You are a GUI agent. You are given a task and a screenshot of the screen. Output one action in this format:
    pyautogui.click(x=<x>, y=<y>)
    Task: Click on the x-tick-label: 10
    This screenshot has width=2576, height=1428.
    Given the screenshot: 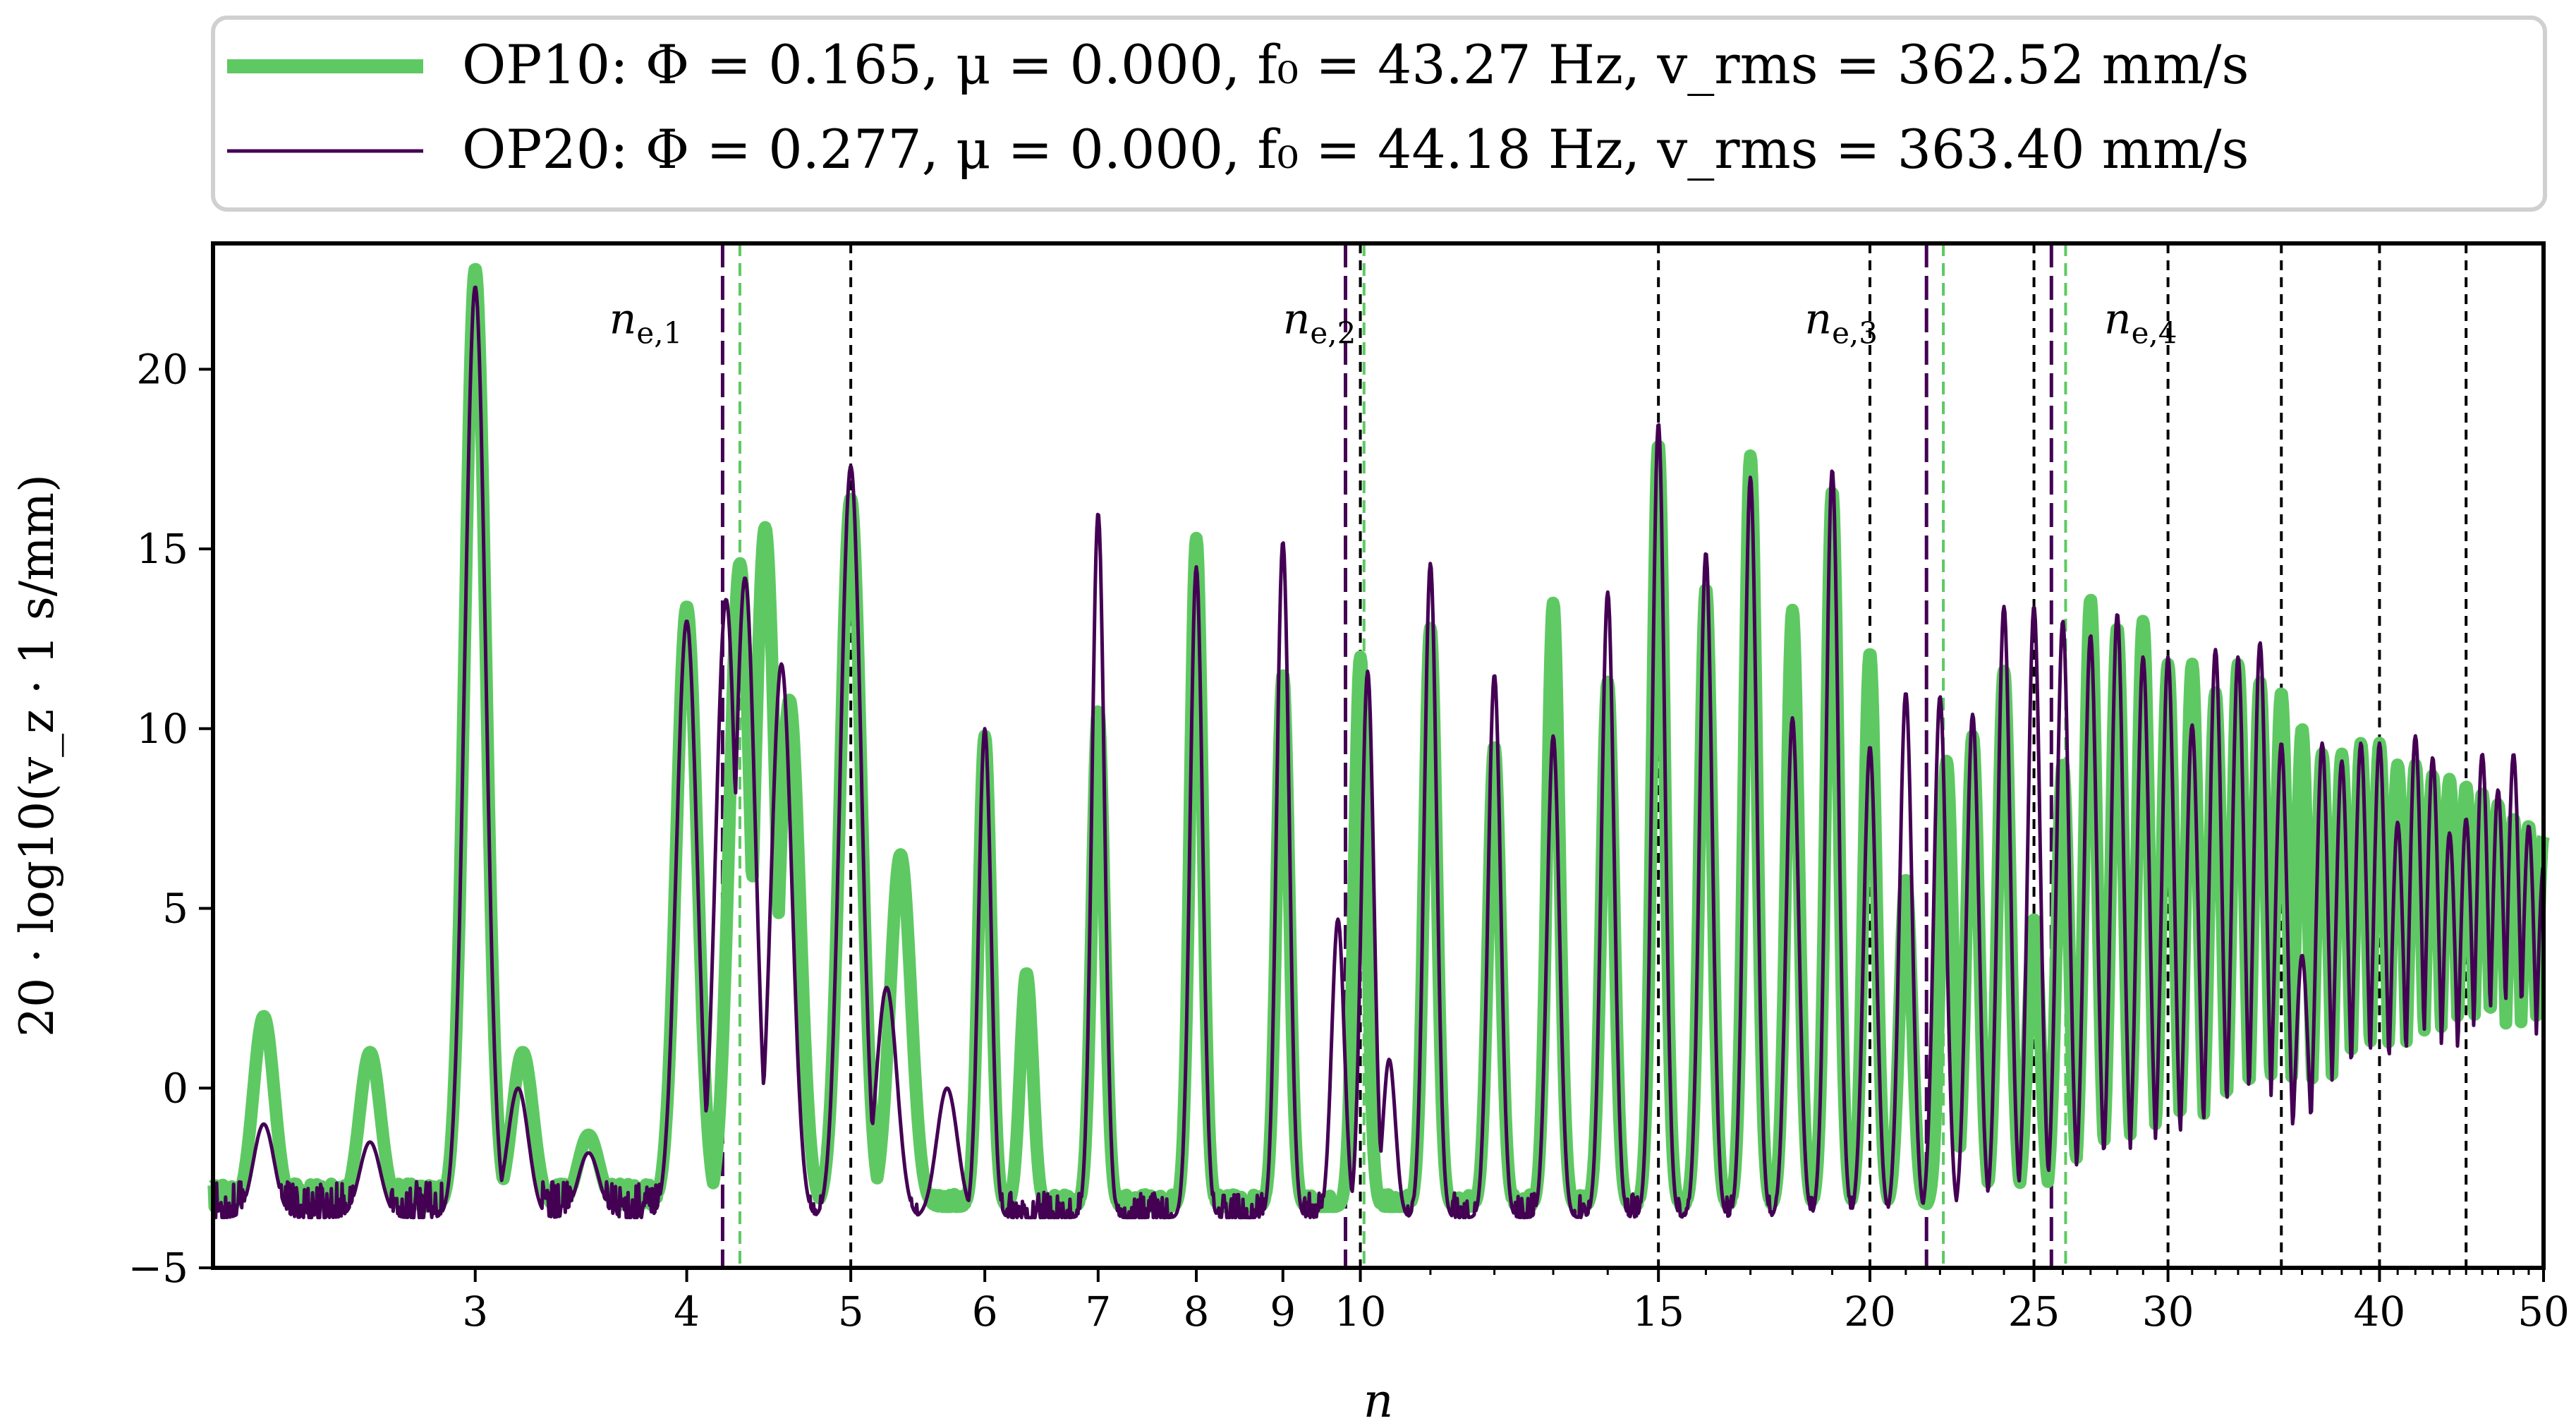 What is the action you would take?
    pyautogui.click(x=1361, y=1312)
    